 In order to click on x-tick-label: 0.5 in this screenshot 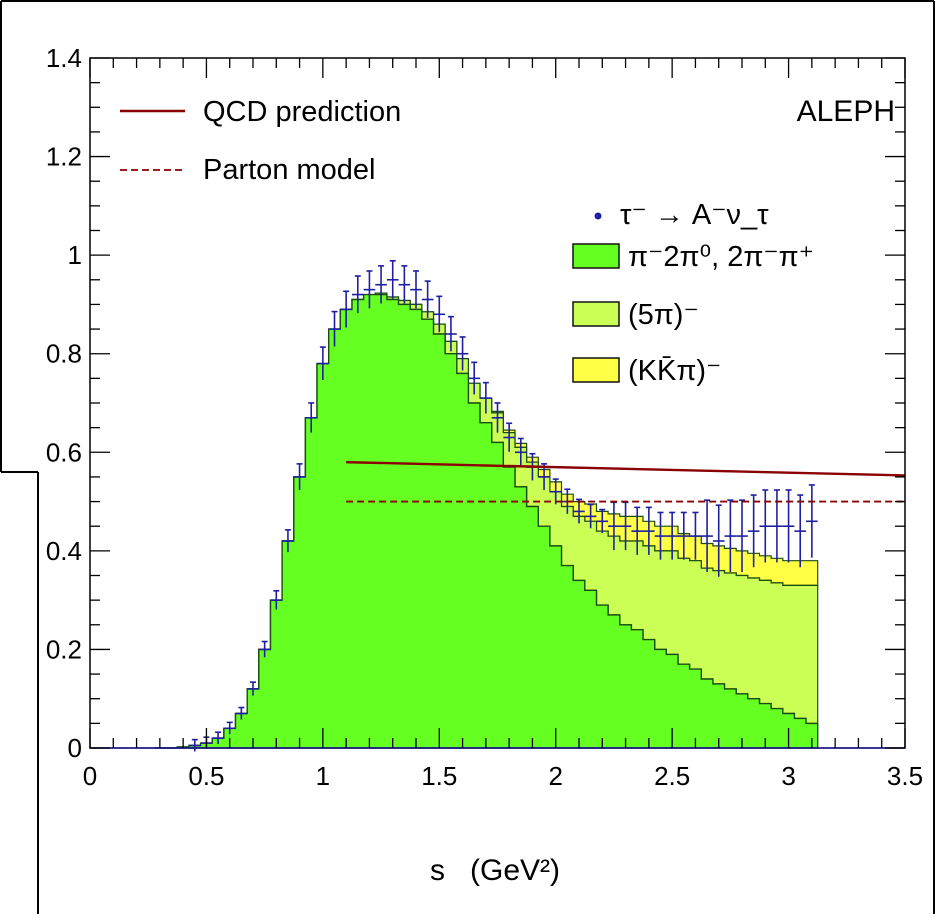, I will do `click(206, 776)`.